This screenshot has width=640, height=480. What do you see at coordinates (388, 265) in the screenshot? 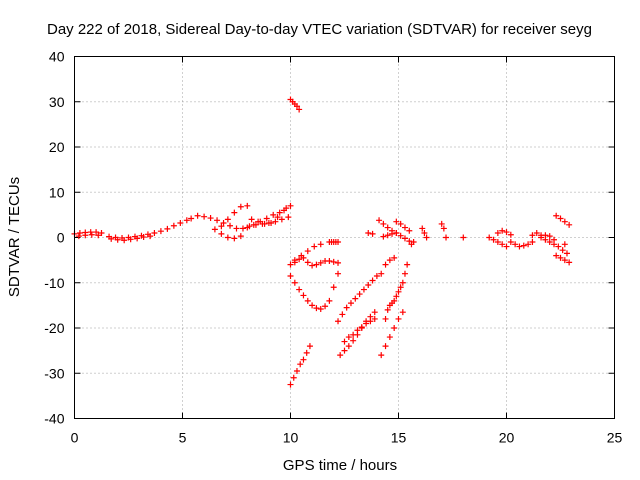
I see `series-arc-14h-c` at bounding box center [388, 265].